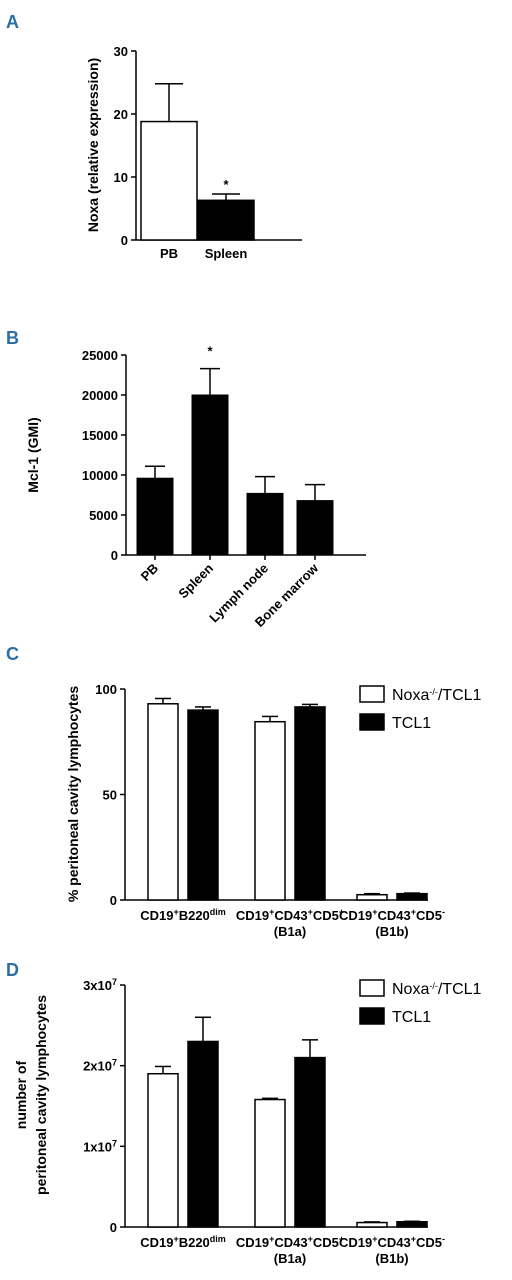  I want to click on panel-a-ylabel: Noxa (relative expression), so click(93, 145).